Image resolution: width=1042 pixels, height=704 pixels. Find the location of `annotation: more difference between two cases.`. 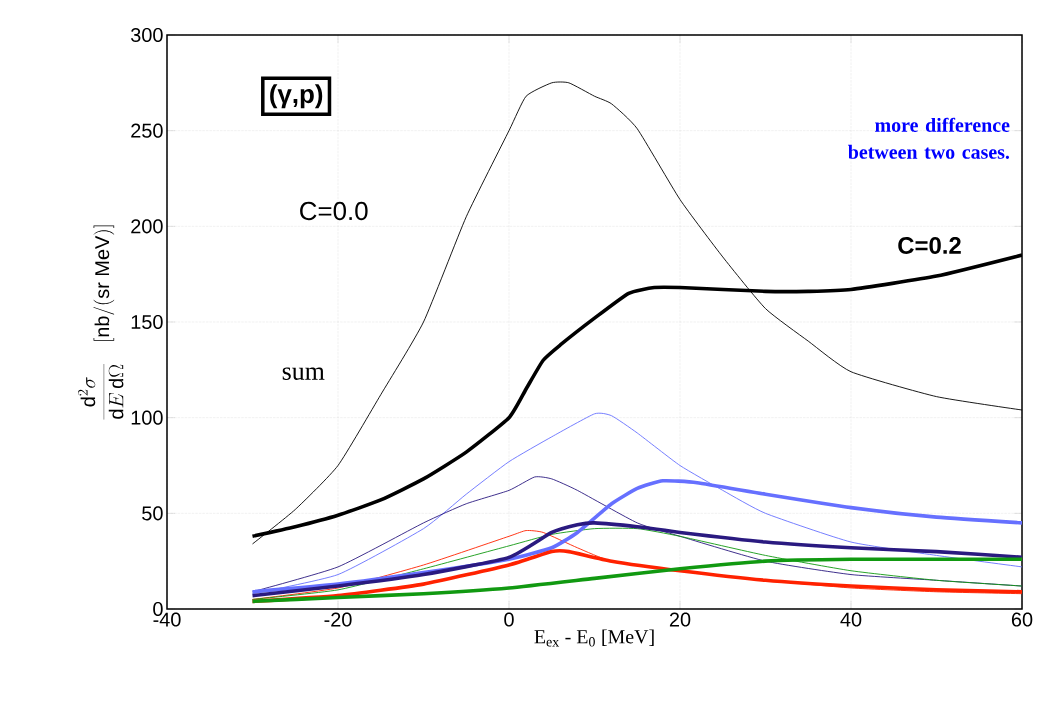

annotation: more difference between two cases. is located at coordinates (929, 138).